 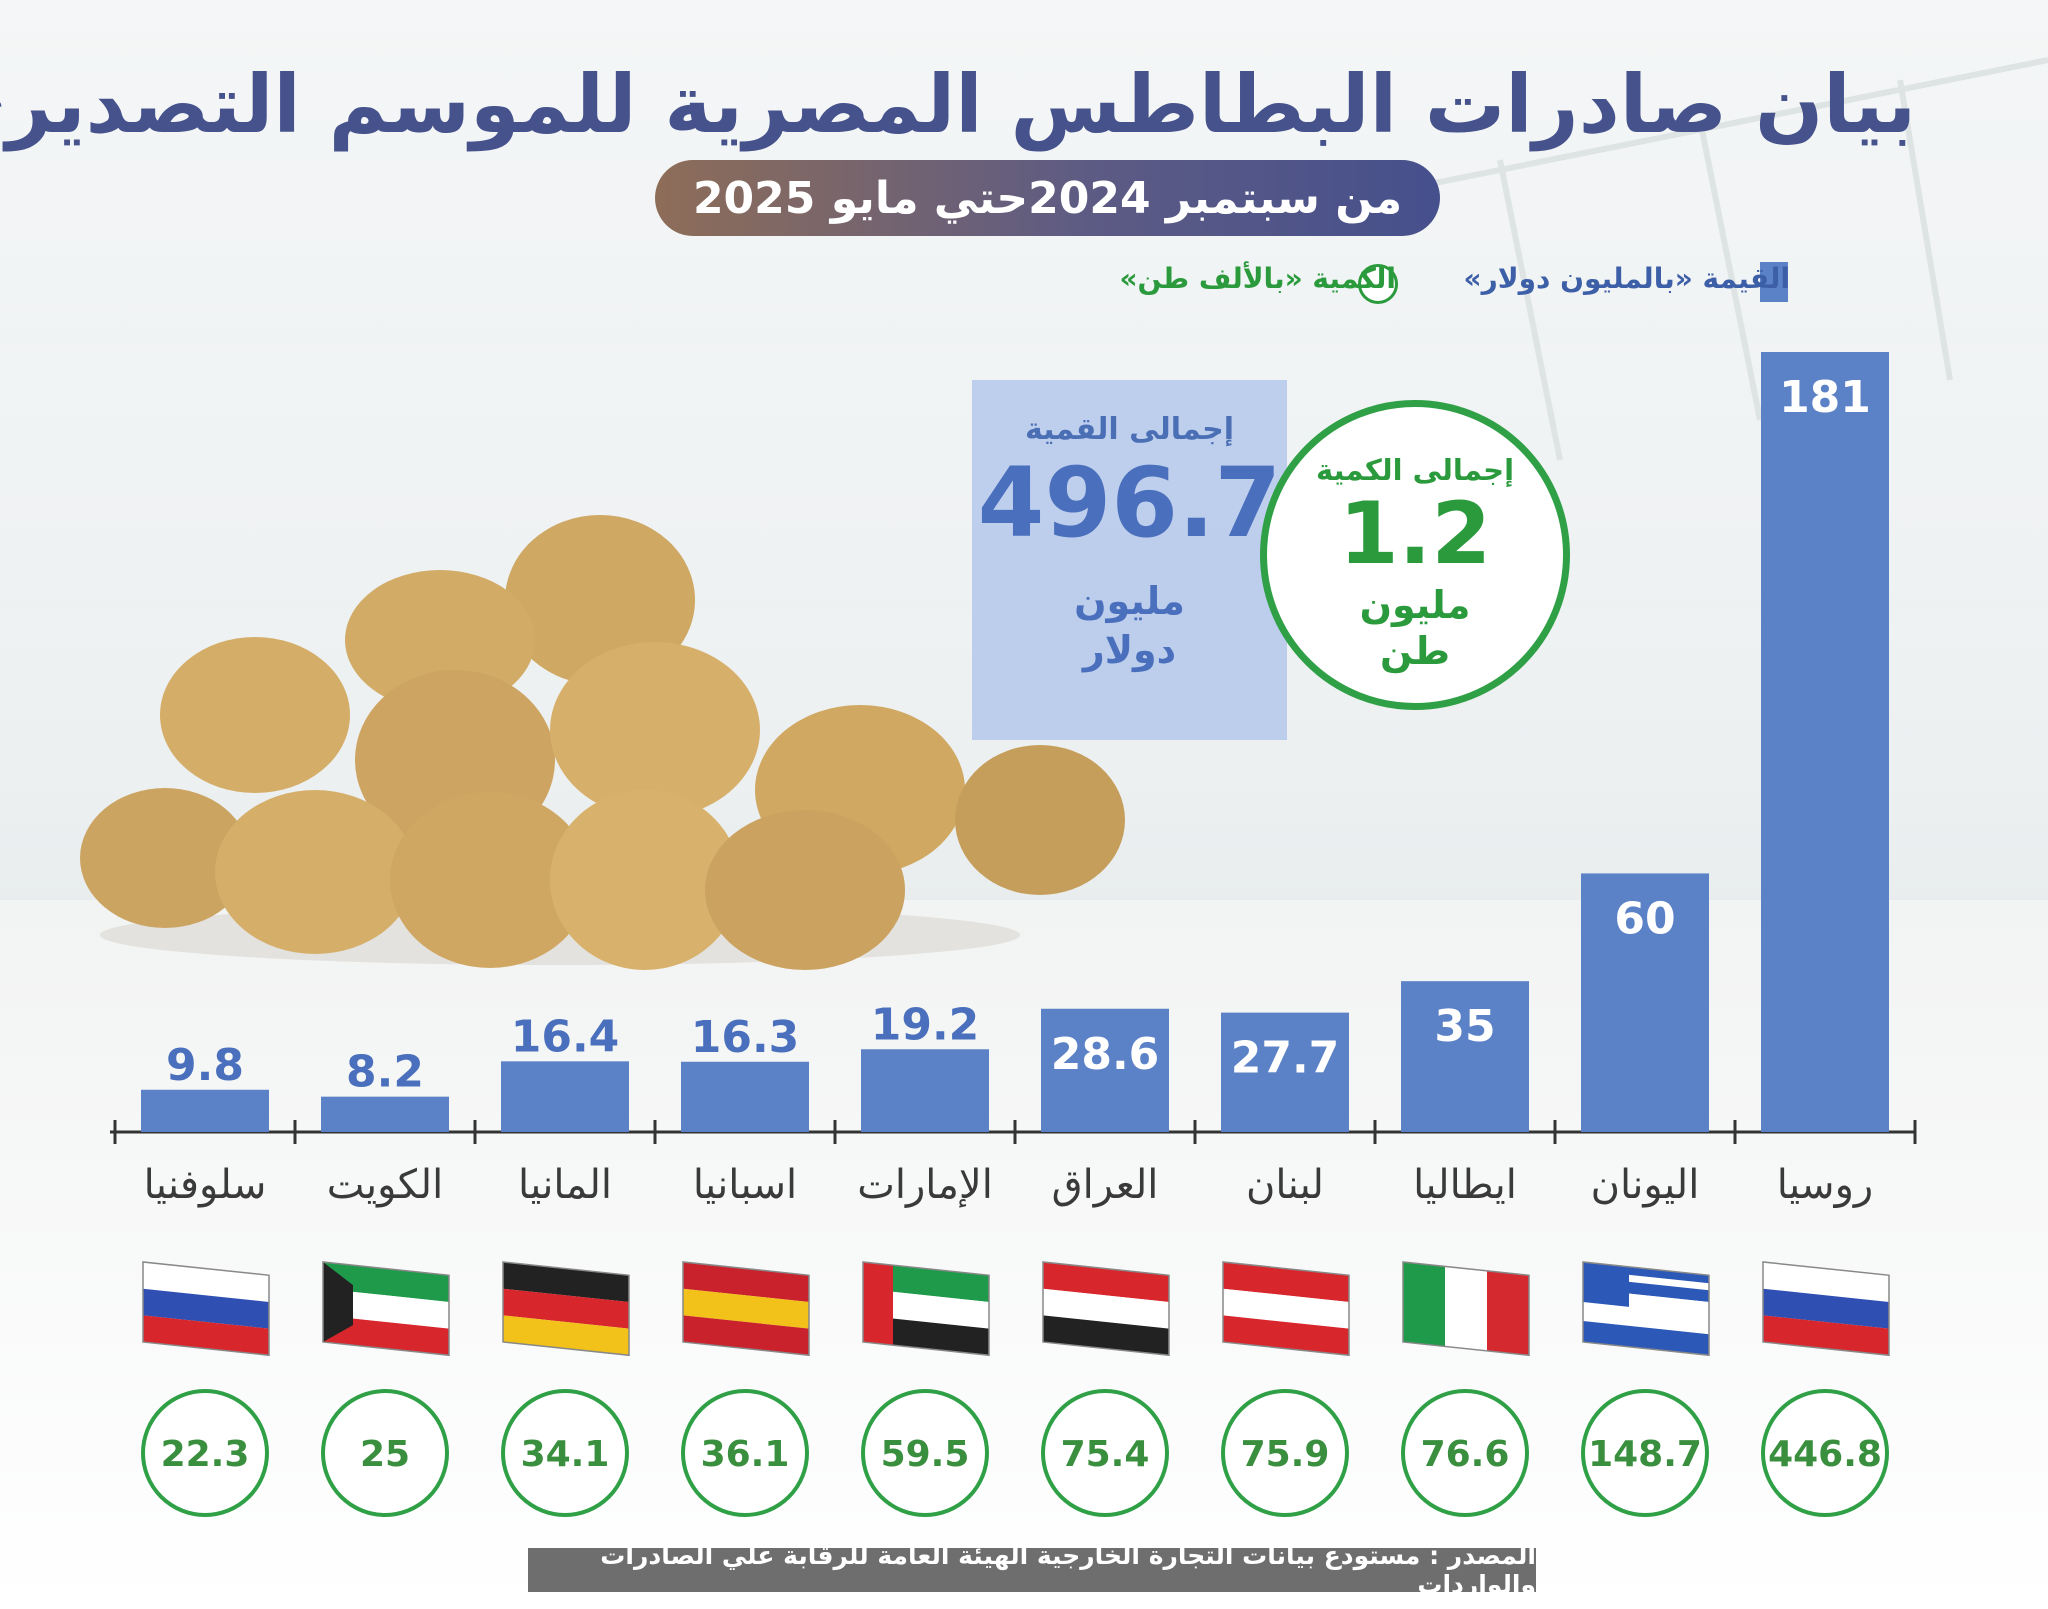 I want to click on legend-value-swatch, so click(x=1774, y=282).